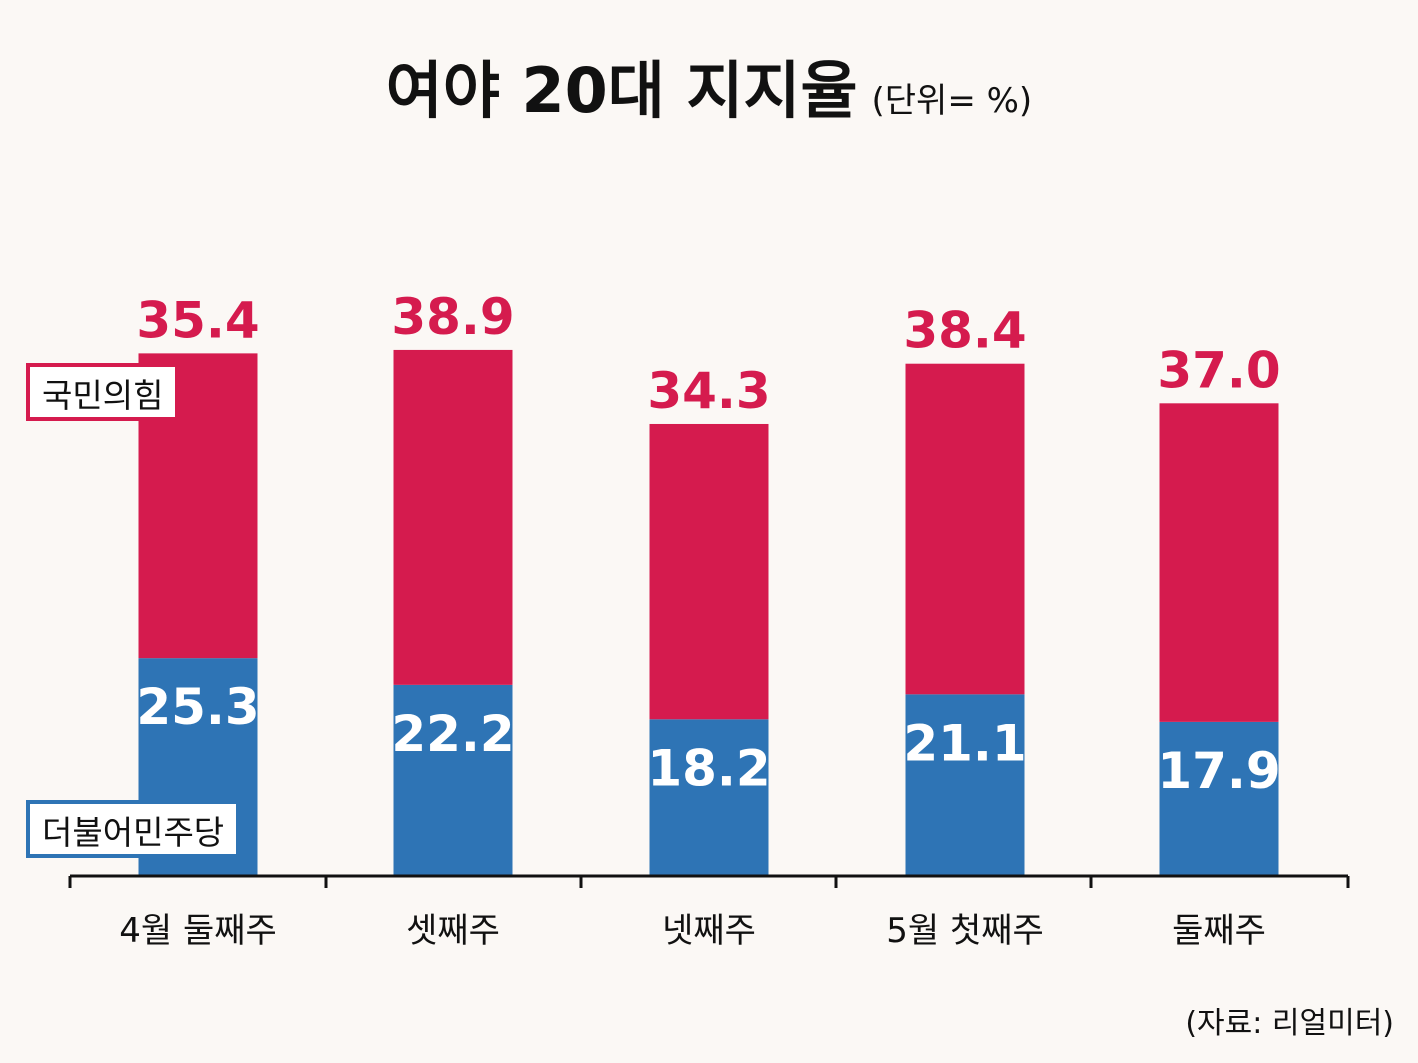 The width and height of the screenshot is (1418, 1063). Describe the element at coordinates (1218, 370) in the screenshot. I see `value-label-ppp-4: 37.0` at that location.